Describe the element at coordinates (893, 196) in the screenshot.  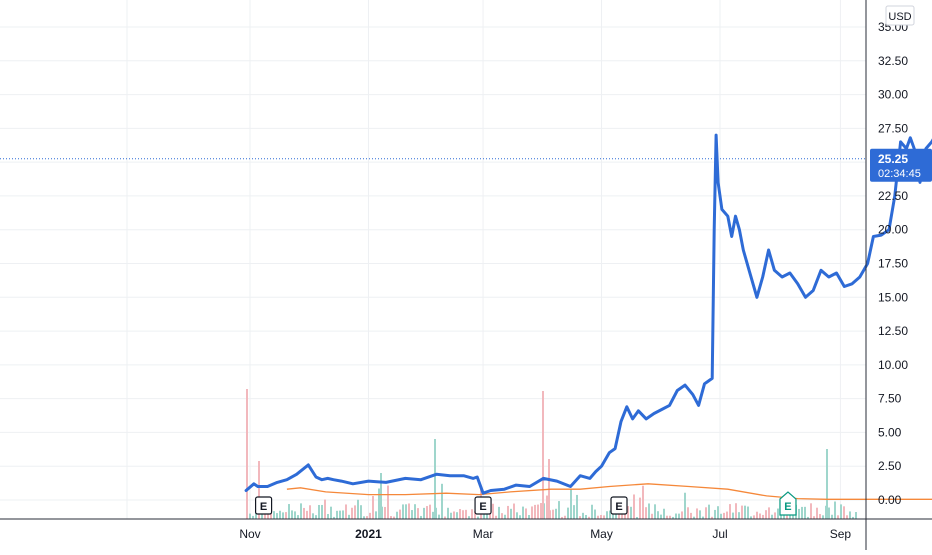
I see `y-tick-label: 22.50` at that location.